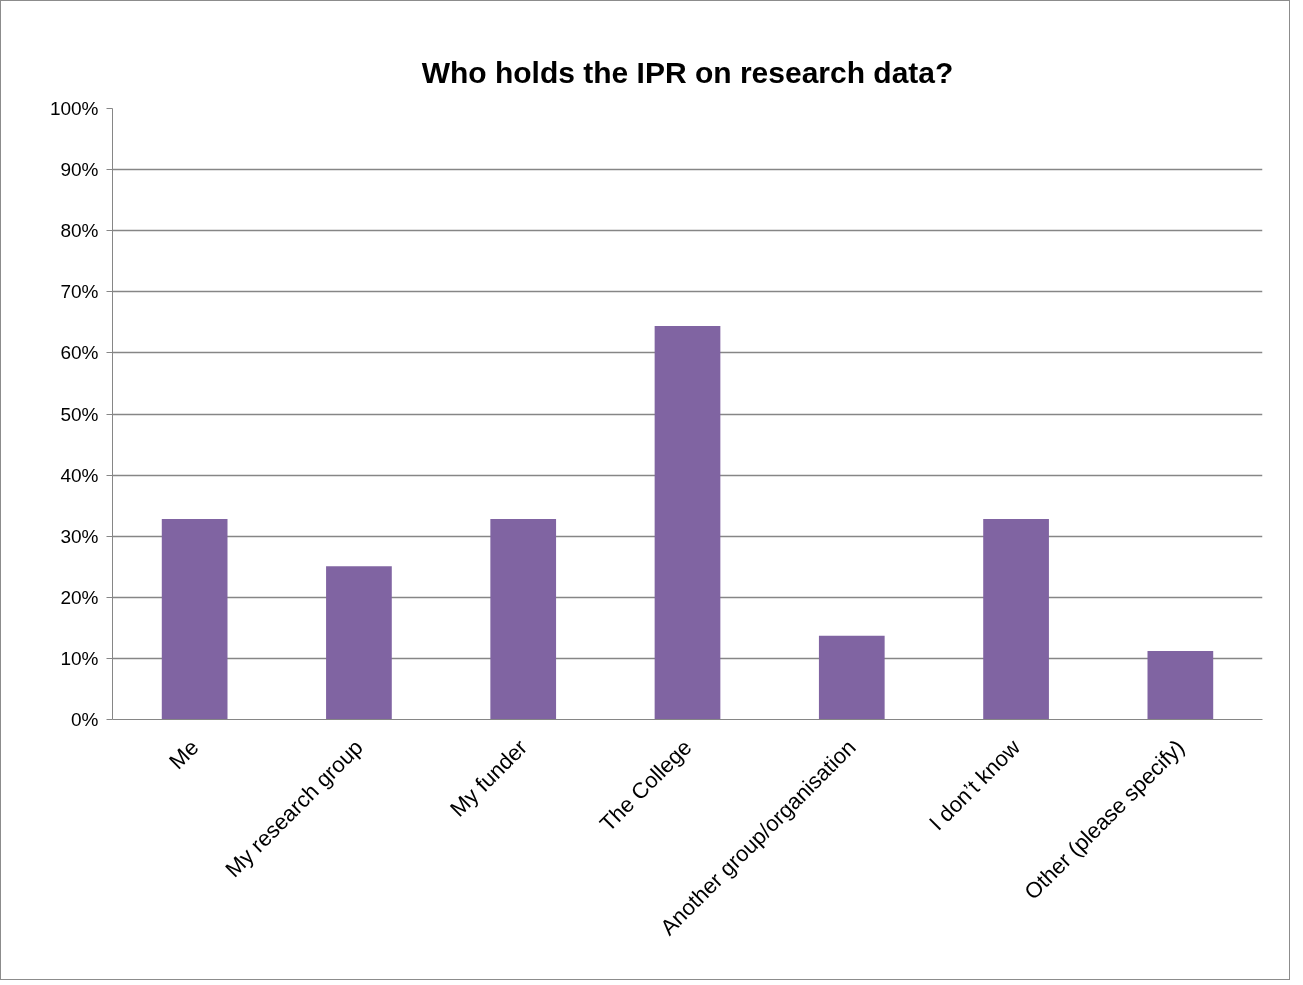 The image size is (1303, 985). I want to click on y-tick-label: 100%, so click(74, 108).